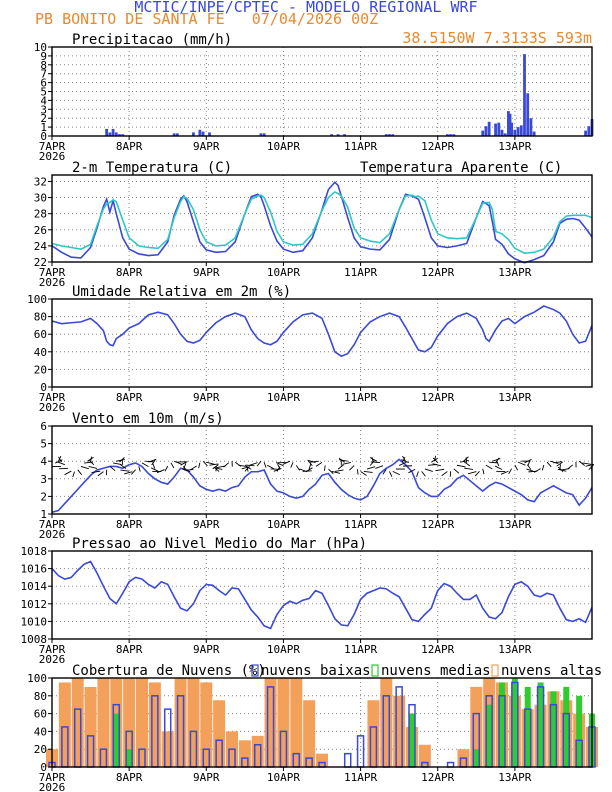 The width and height of the screenshot is (612, 792). What do you see at coordinates (43, 127) in the screenshot?
I see `y-tick-label: 1` at bounding box center [43, 127].